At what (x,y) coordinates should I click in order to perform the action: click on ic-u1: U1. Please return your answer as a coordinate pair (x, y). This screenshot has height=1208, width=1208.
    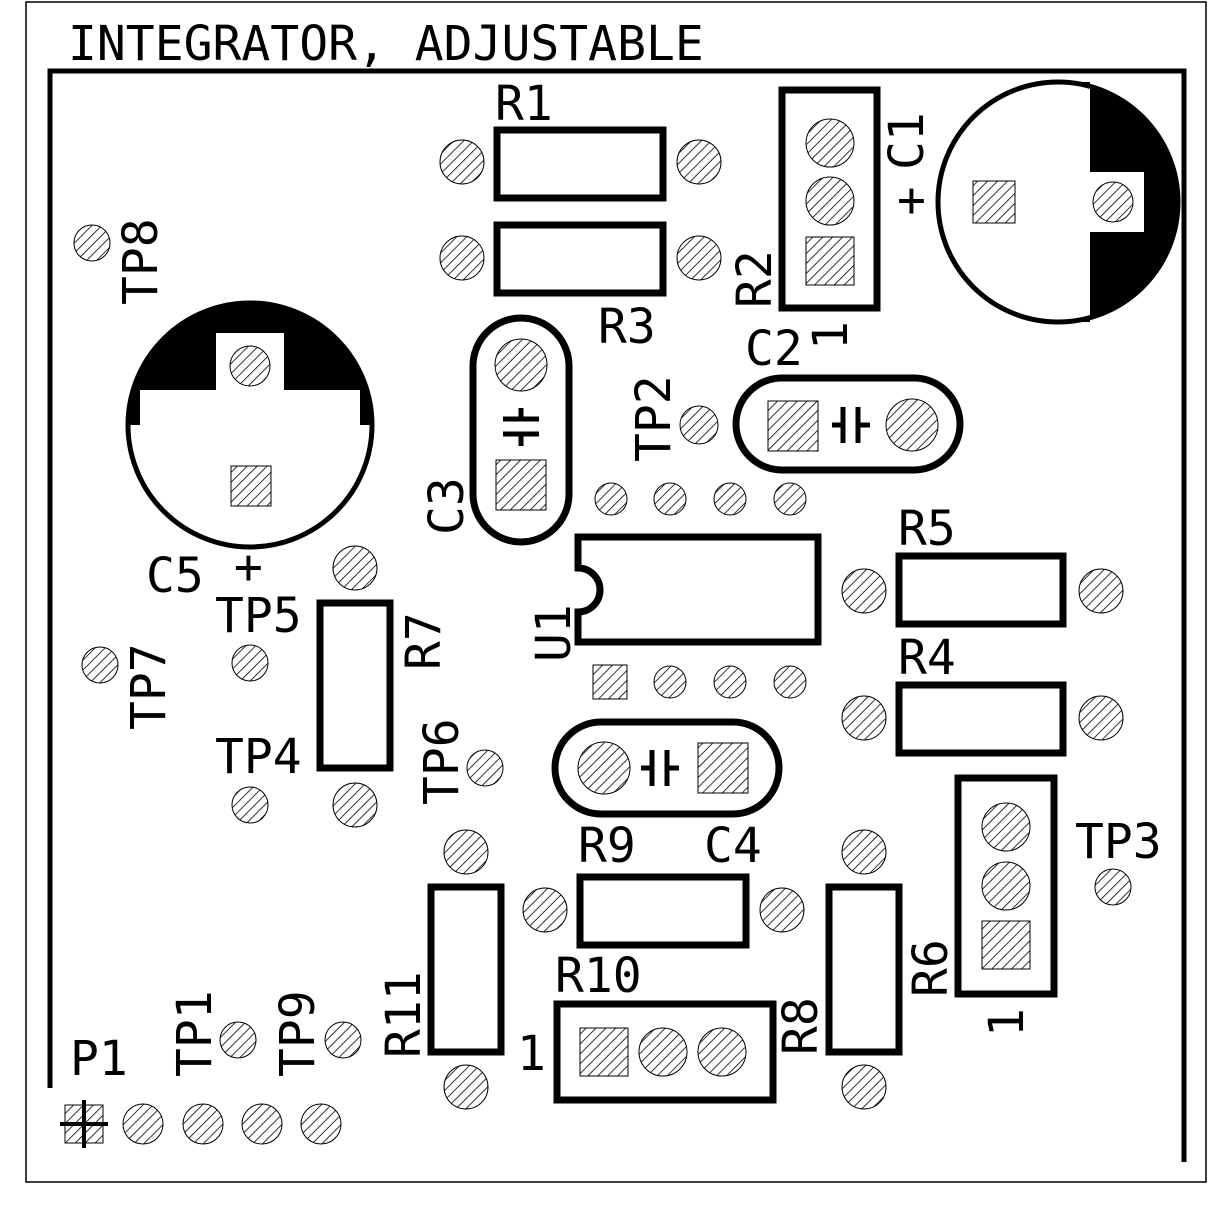
    Looking at the image, I should click on (674, 591).